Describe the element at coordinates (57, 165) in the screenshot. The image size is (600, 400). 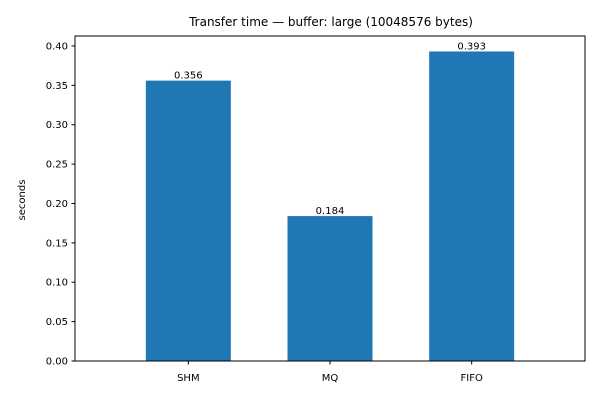
I see `y-tick-label: 0.25` at that location.